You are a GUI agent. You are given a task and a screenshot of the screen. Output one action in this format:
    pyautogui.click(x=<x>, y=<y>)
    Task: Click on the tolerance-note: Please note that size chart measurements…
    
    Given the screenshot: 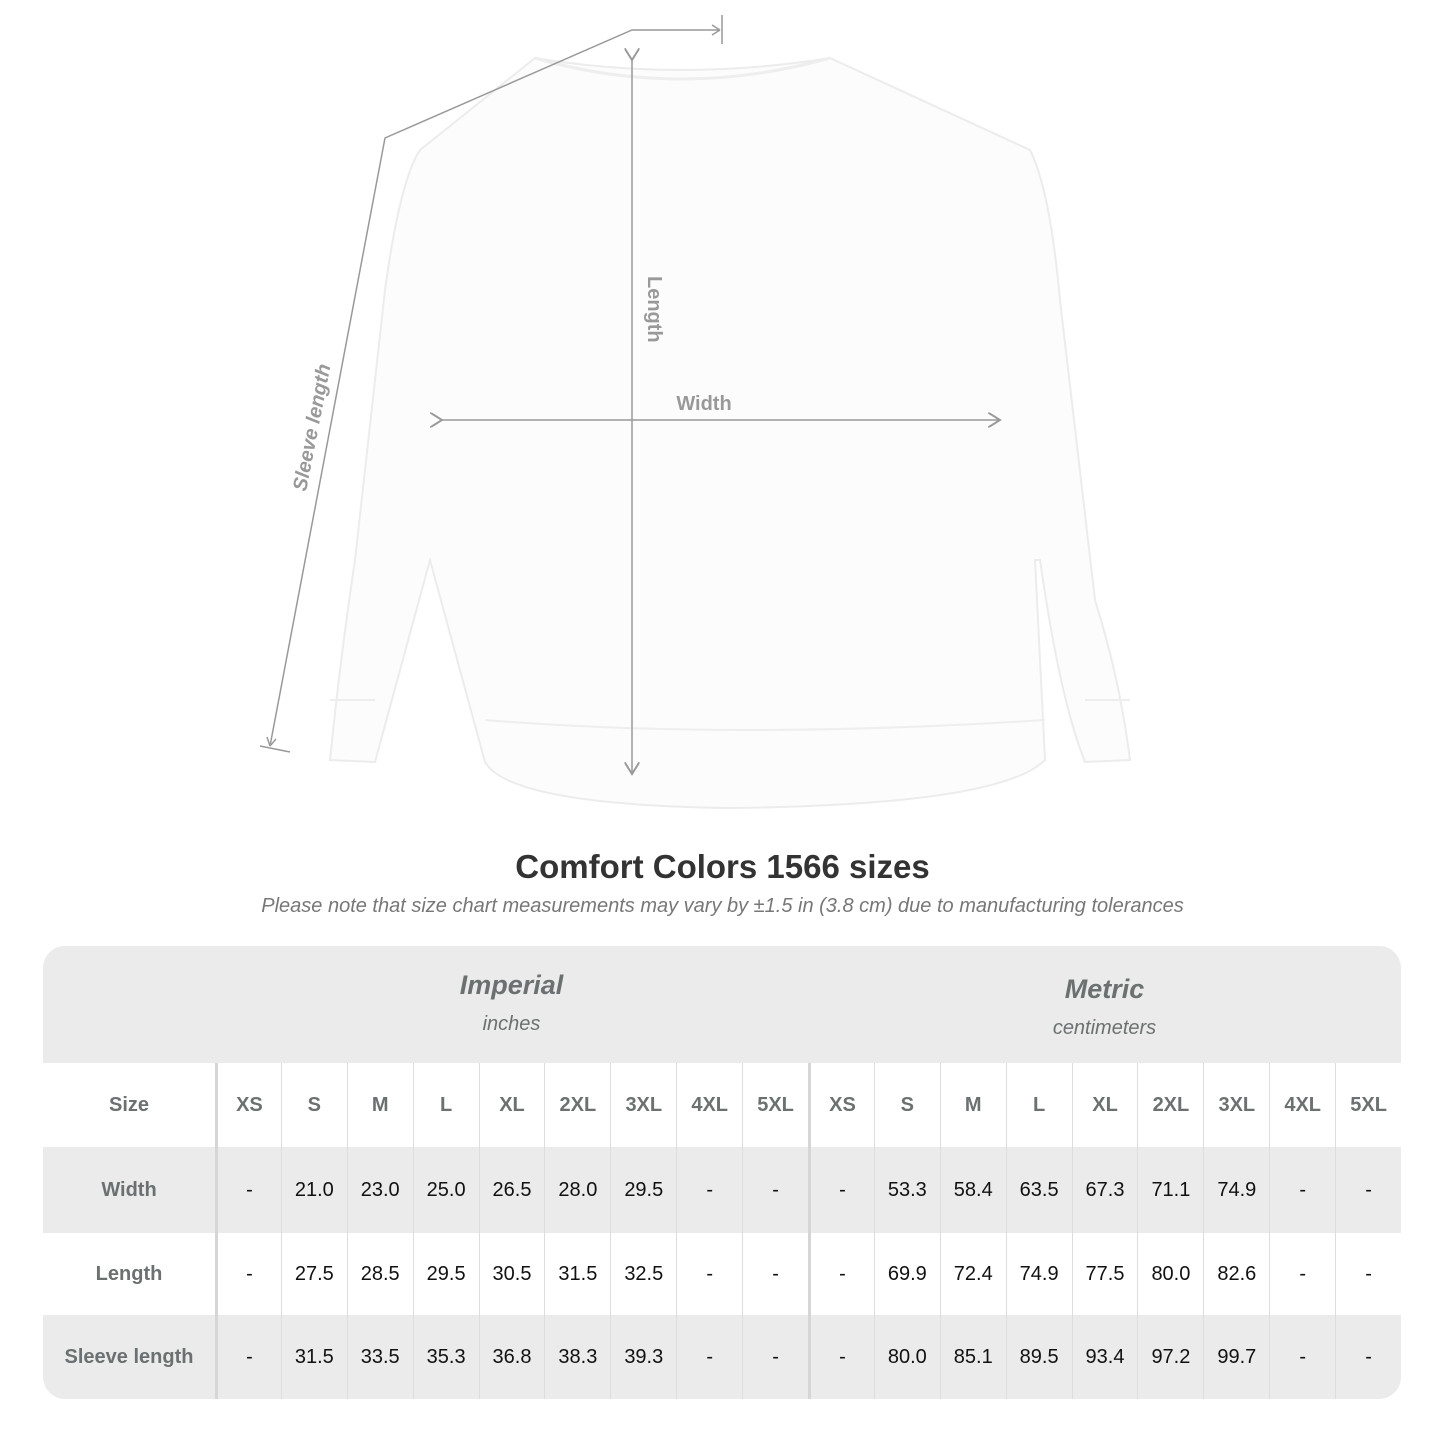 What is the action you would take?
    pyautogui.click(x=722, y=906)
    